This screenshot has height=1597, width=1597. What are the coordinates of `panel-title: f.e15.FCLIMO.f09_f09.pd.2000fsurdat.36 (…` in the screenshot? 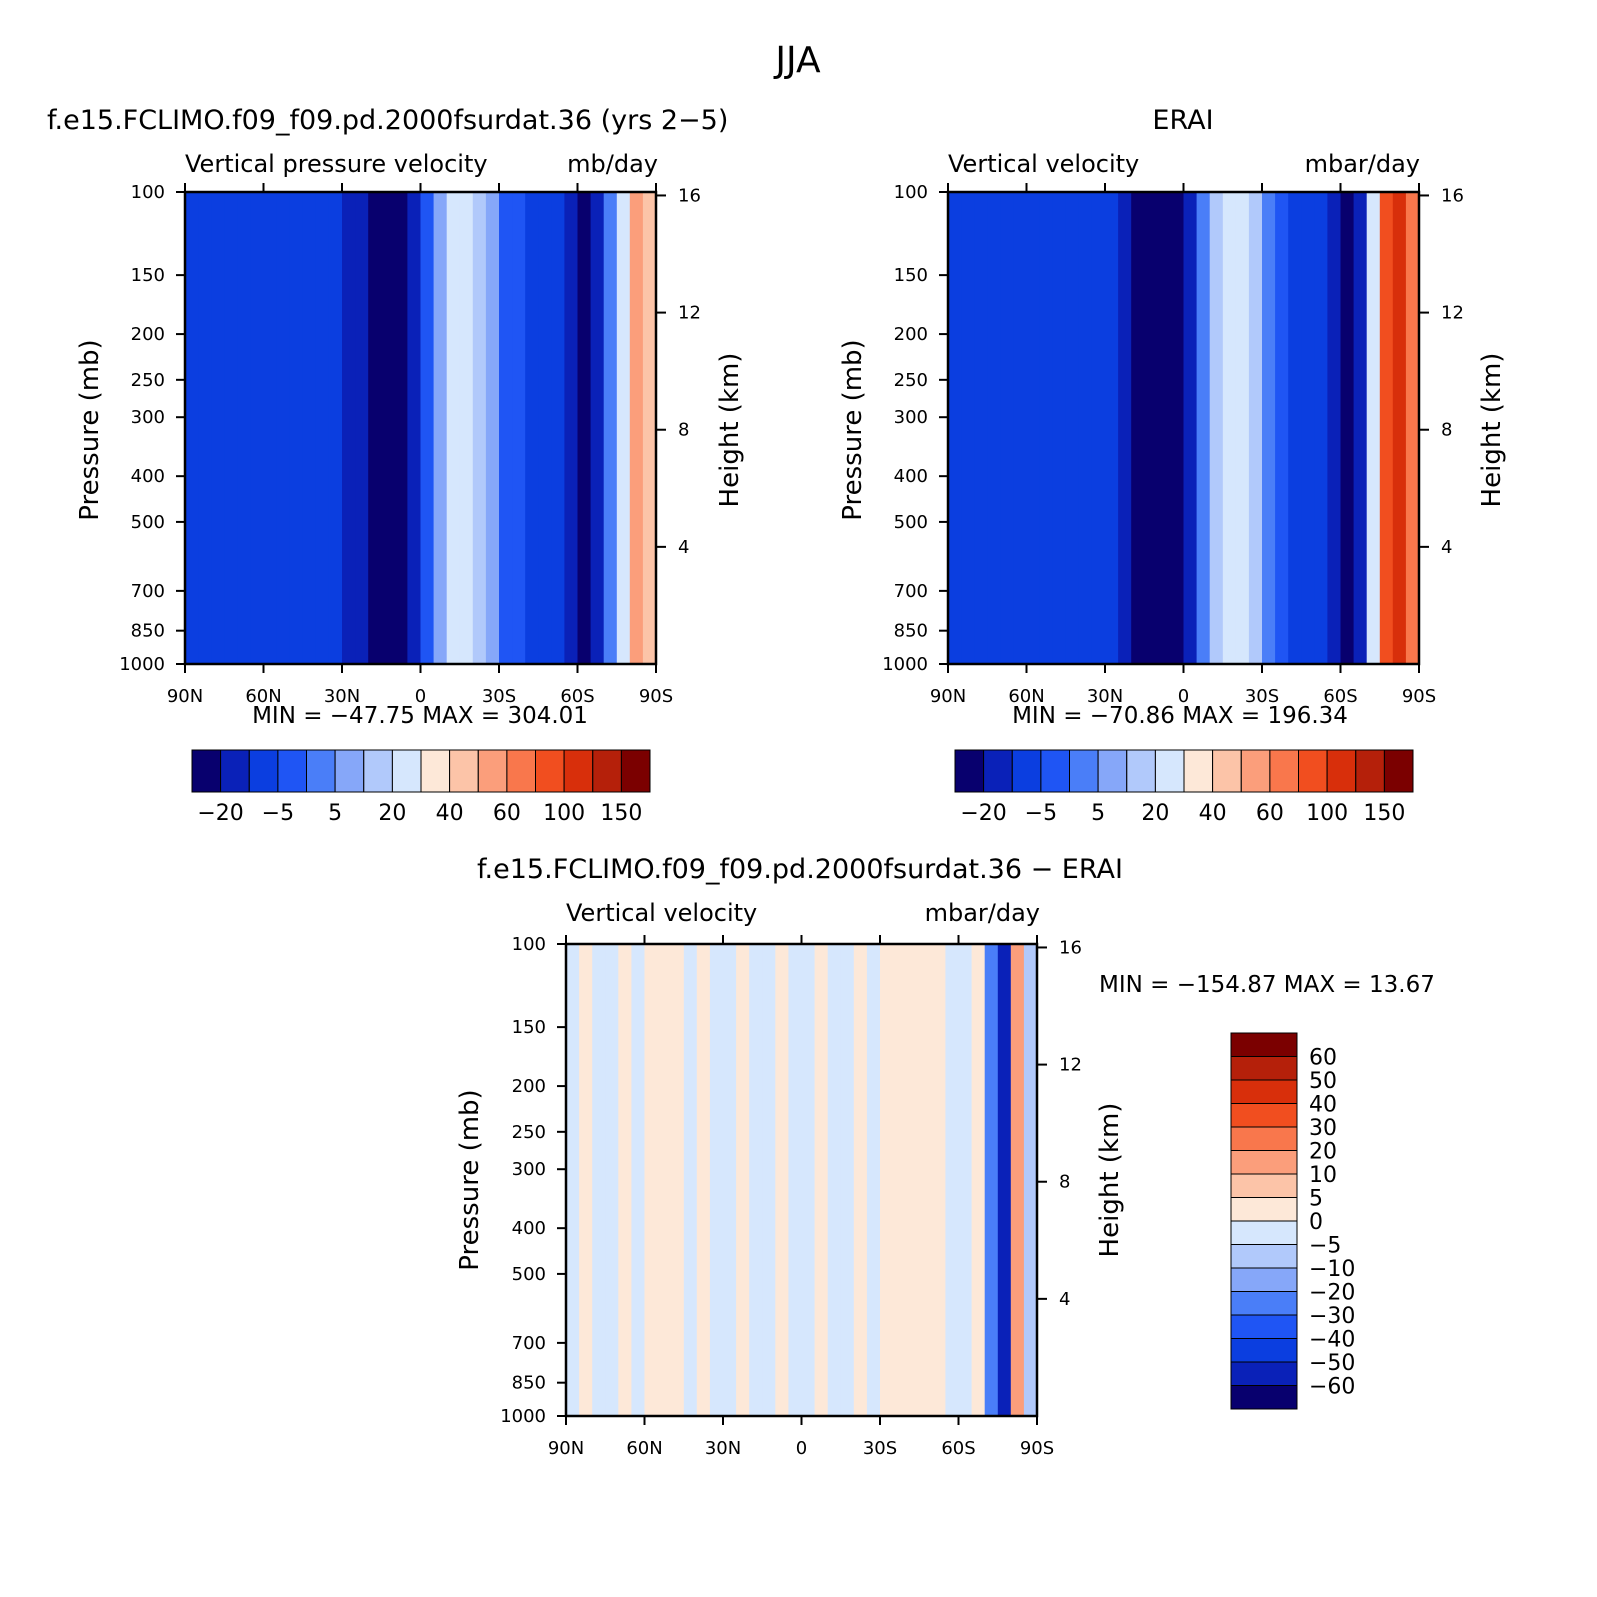 It's located at (387, 120).